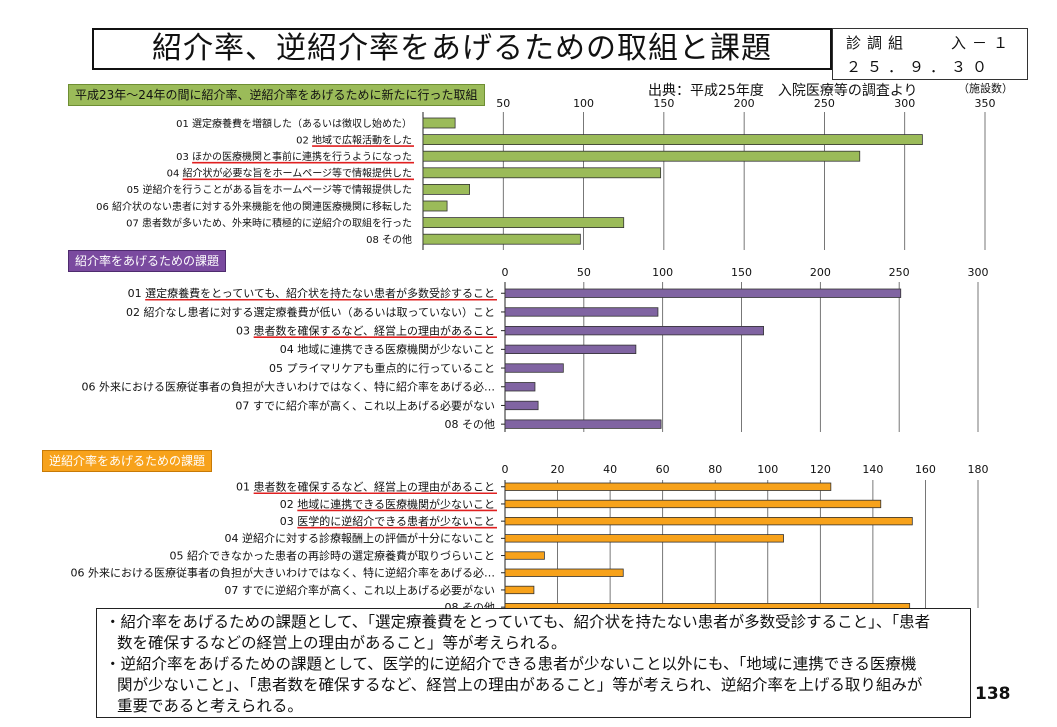 This screenshot has height=727, width=1057. I want to click on summary-line: 数を確保するなどの経営上の理由があること」等が考えられる。, so click(342, 643).